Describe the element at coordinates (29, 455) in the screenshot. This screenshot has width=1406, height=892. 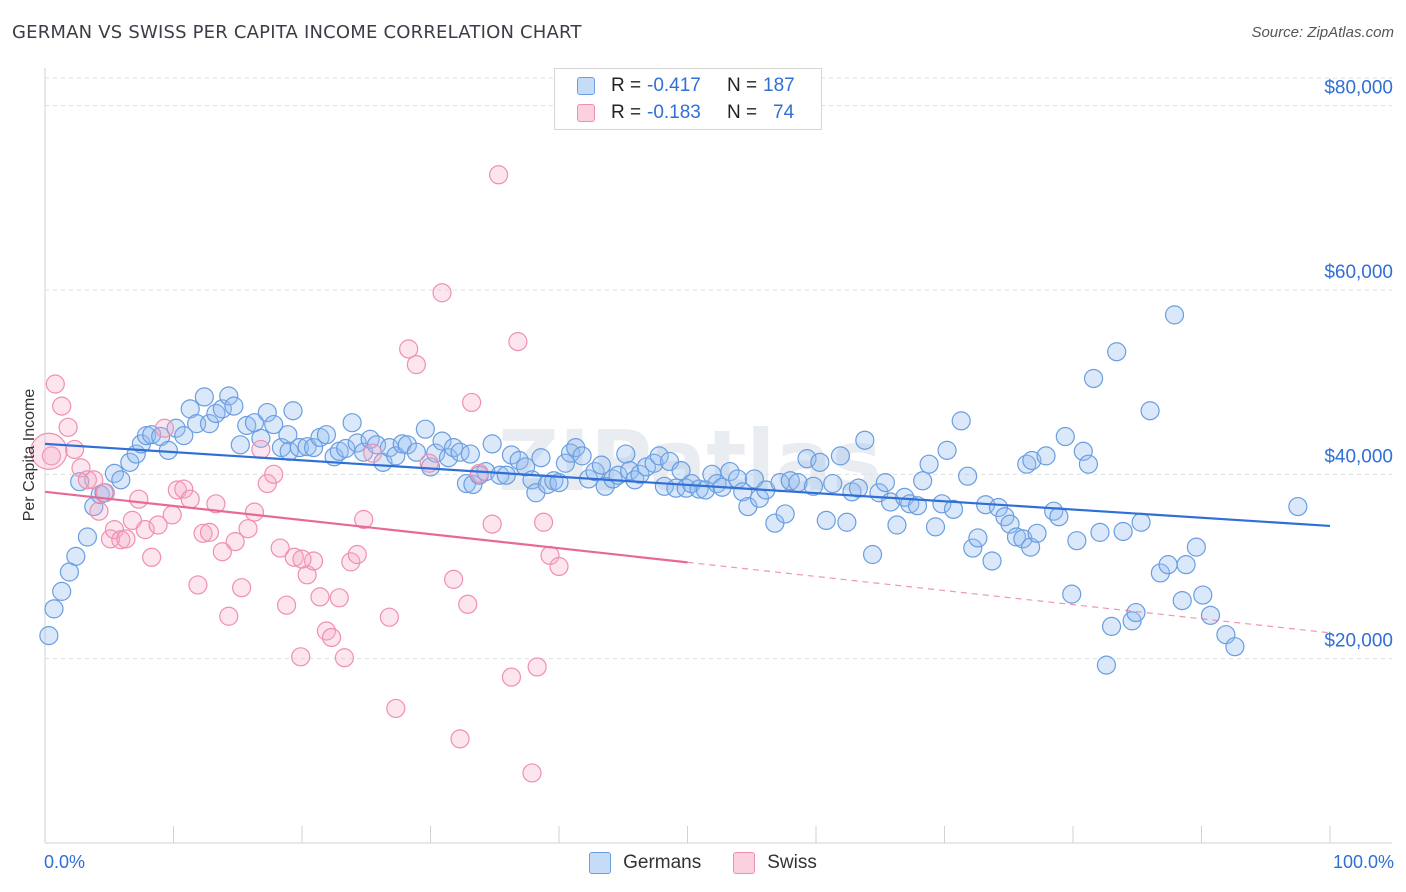
I see `y-axis-label: Per Capita Income` at that location.